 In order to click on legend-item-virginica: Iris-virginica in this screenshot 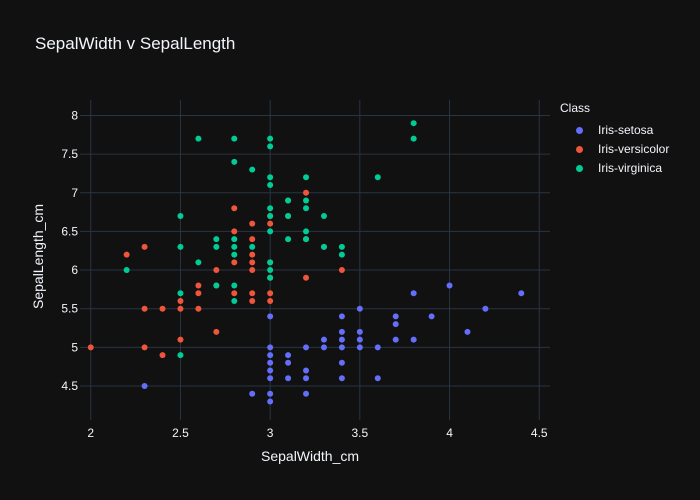, I will do `click(614, 168)`.